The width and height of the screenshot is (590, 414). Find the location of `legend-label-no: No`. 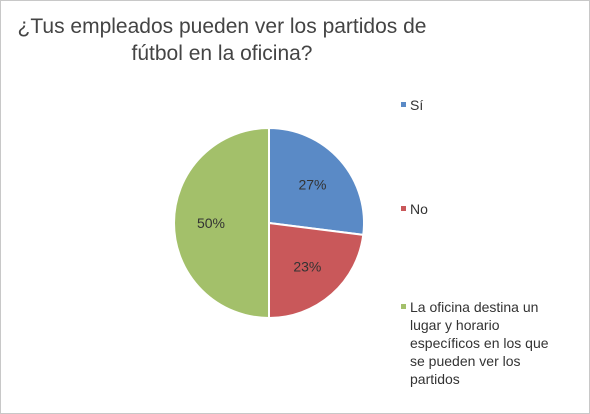

legend-label-no: No is located at coordinates (419, 209).